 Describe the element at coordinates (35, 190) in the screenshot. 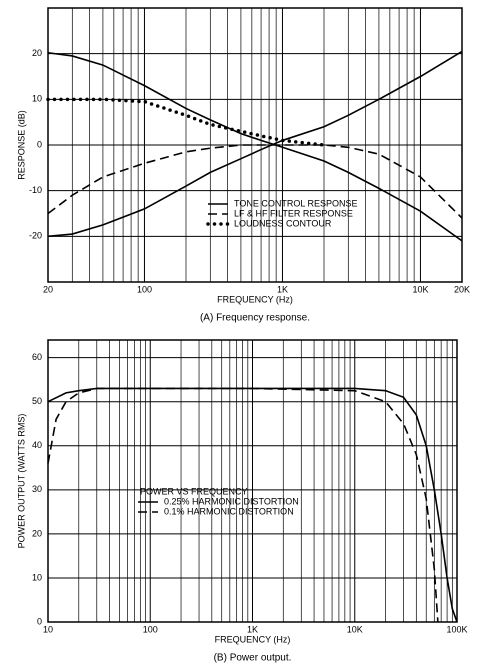

I see `y-tick-label: -10` at that location.